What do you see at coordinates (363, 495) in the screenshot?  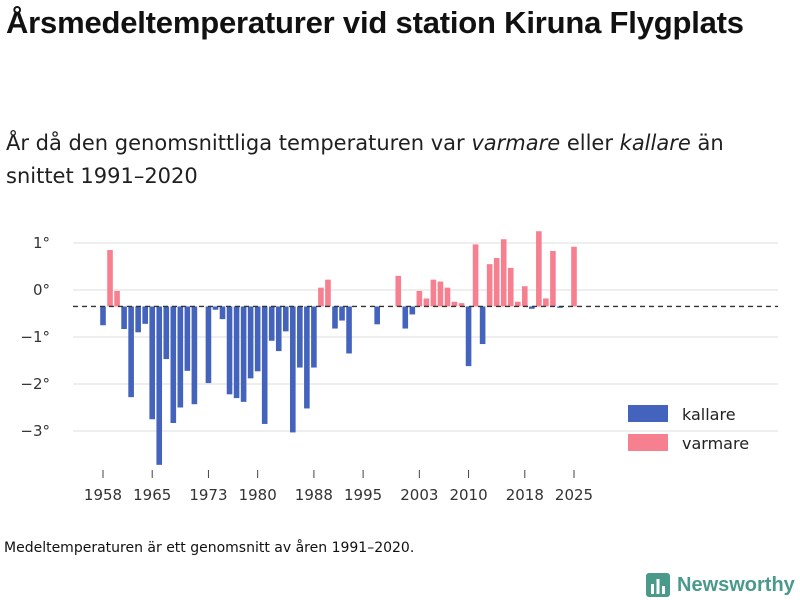 I see `x-tick-label: 1995` at bounding box center [363, 495].